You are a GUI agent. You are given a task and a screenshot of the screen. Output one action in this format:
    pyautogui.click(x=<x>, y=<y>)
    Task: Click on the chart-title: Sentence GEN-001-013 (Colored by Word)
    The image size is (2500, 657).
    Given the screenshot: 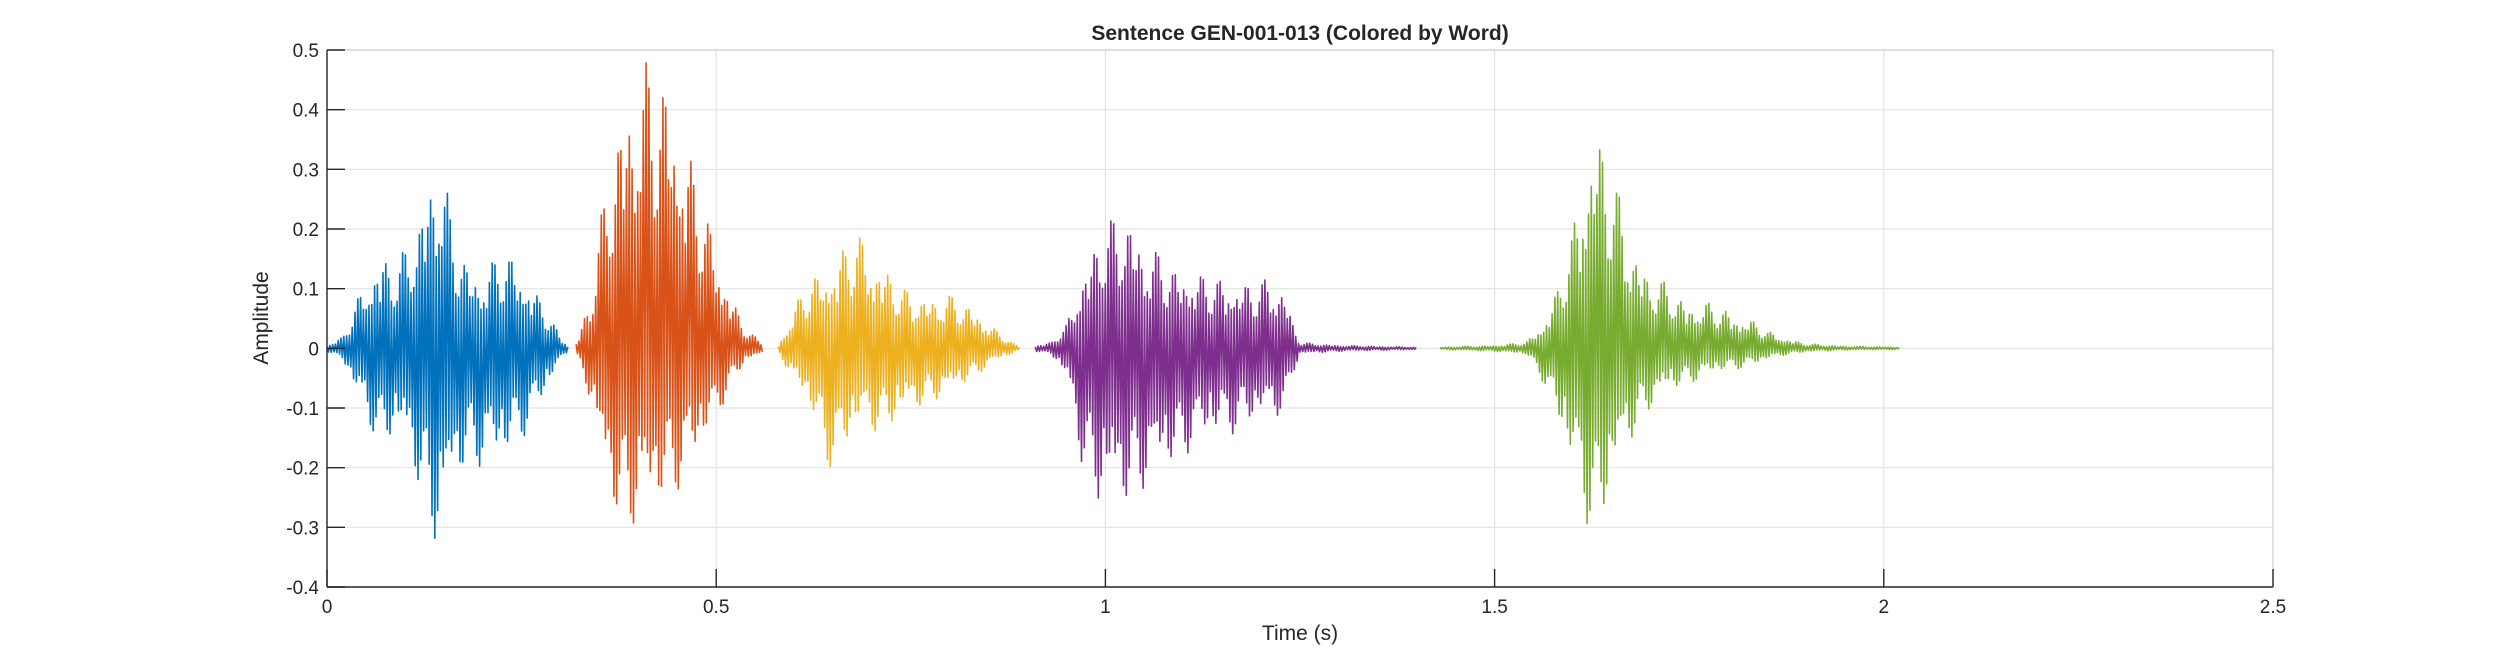 What is the action you would take?
    pyautogui.click(x=1299, y=33)
    